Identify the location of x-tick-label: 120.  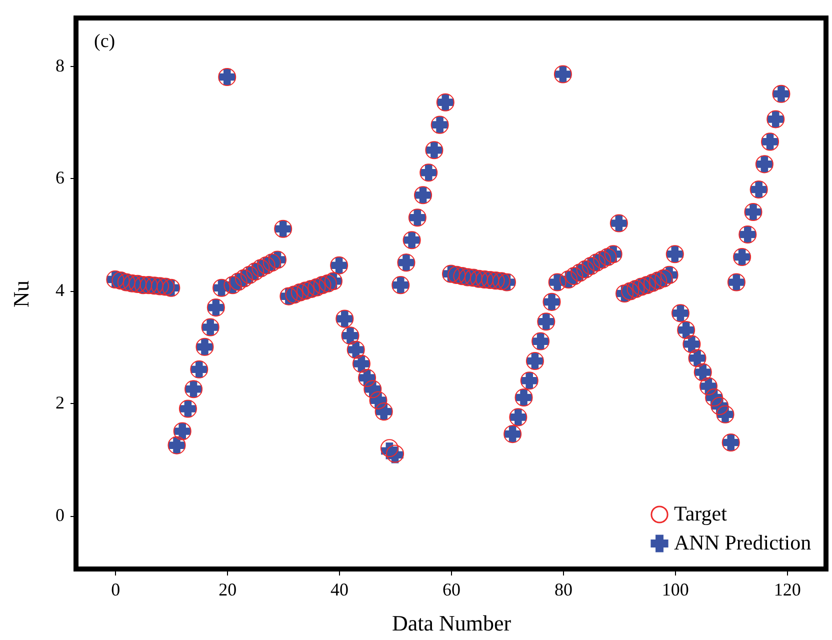
(787, 590).